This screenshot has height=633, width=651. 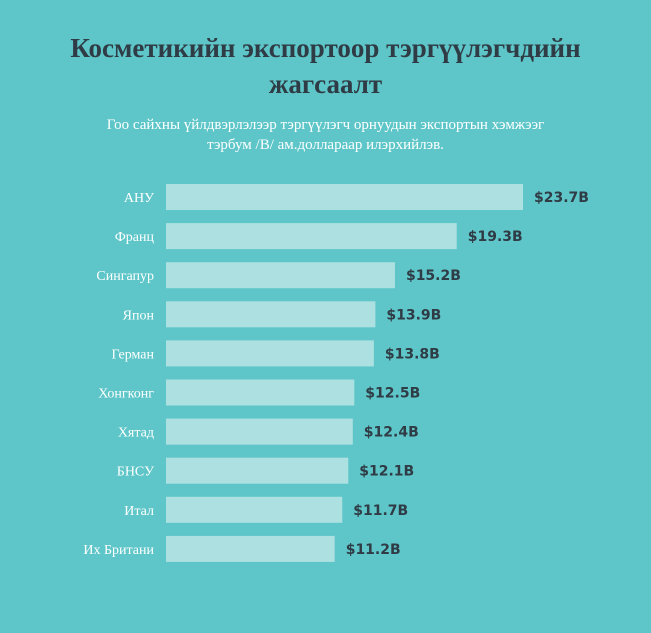 I want to click on category-label-9: Их Британи, so click(x=118, y=550).